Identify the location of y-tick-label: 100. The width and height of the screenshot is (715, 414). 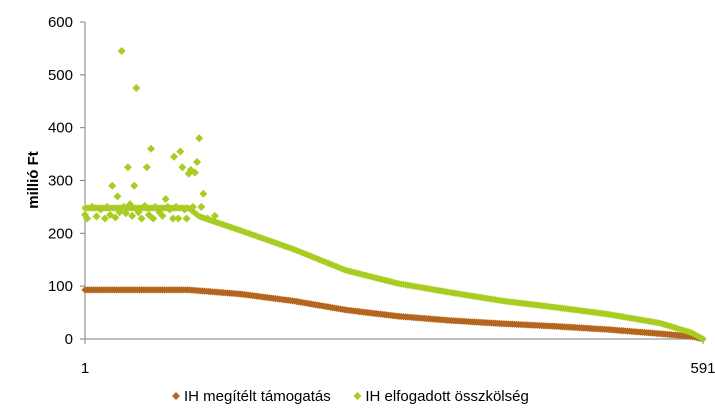
(60, 286).